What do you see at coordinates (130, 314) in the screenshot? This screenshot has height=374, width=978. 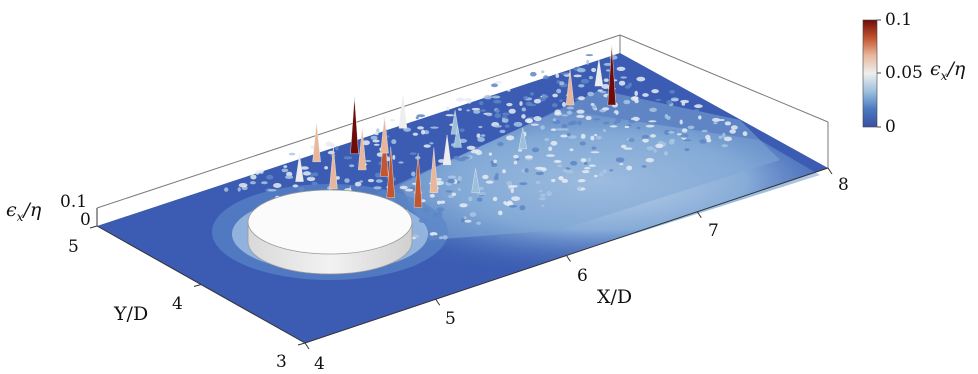 I see `y-axis-label: Y/D` at bounding box center [130, 314].